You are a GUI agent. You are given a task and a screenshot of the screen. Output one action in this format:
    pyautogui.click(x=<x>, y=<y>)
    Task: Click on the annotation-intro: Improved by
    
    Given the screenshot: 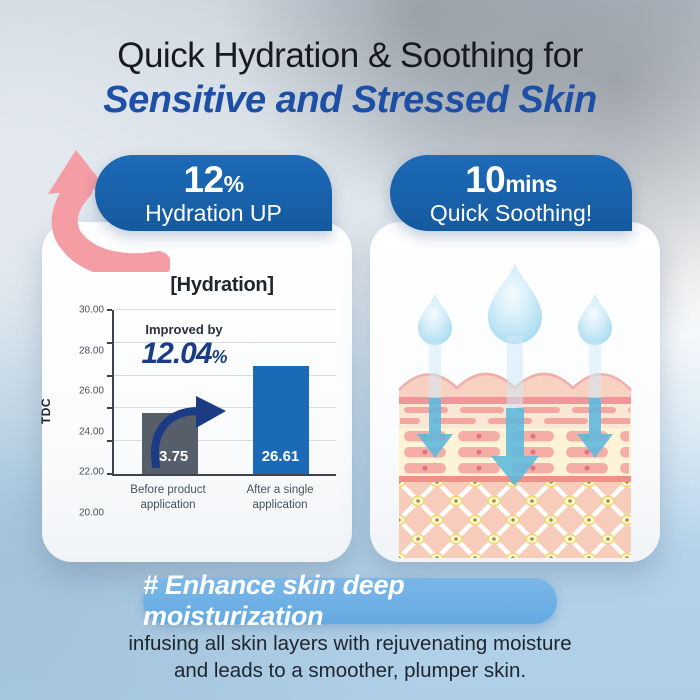 What is the action you would take?
    pyautogui.click(x=184, y=329)
    